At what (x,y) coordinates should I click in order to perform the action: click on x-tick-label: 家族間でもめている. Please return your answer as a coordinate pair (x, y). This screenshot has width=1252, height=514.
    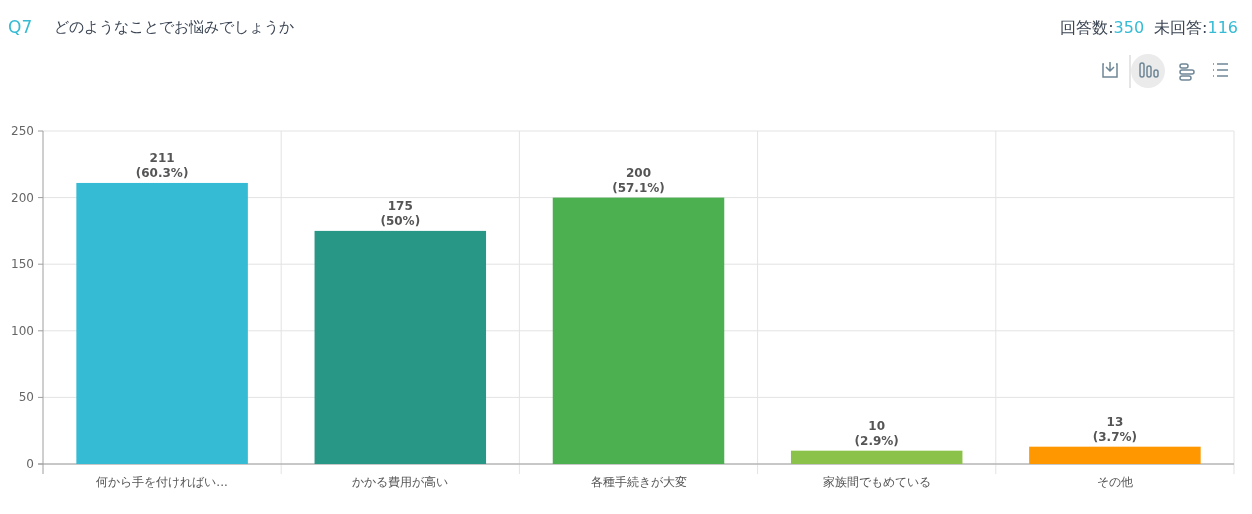
    Looking at the image, I should click on (876, 482).